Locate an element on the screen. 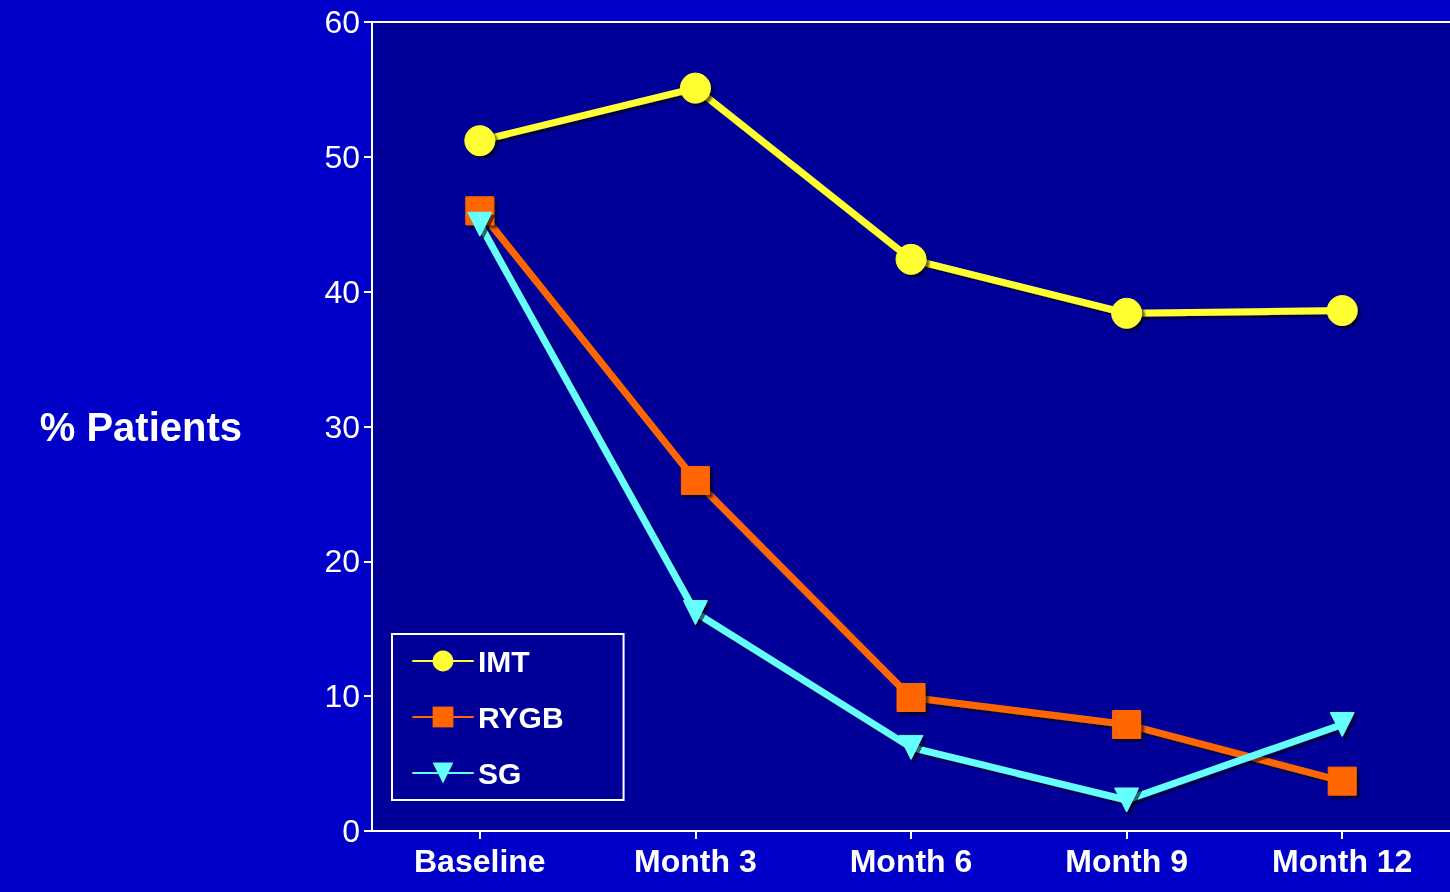 The image size is (1450, 892). y-tick-label: 10 is located at coordinates (342, 696).